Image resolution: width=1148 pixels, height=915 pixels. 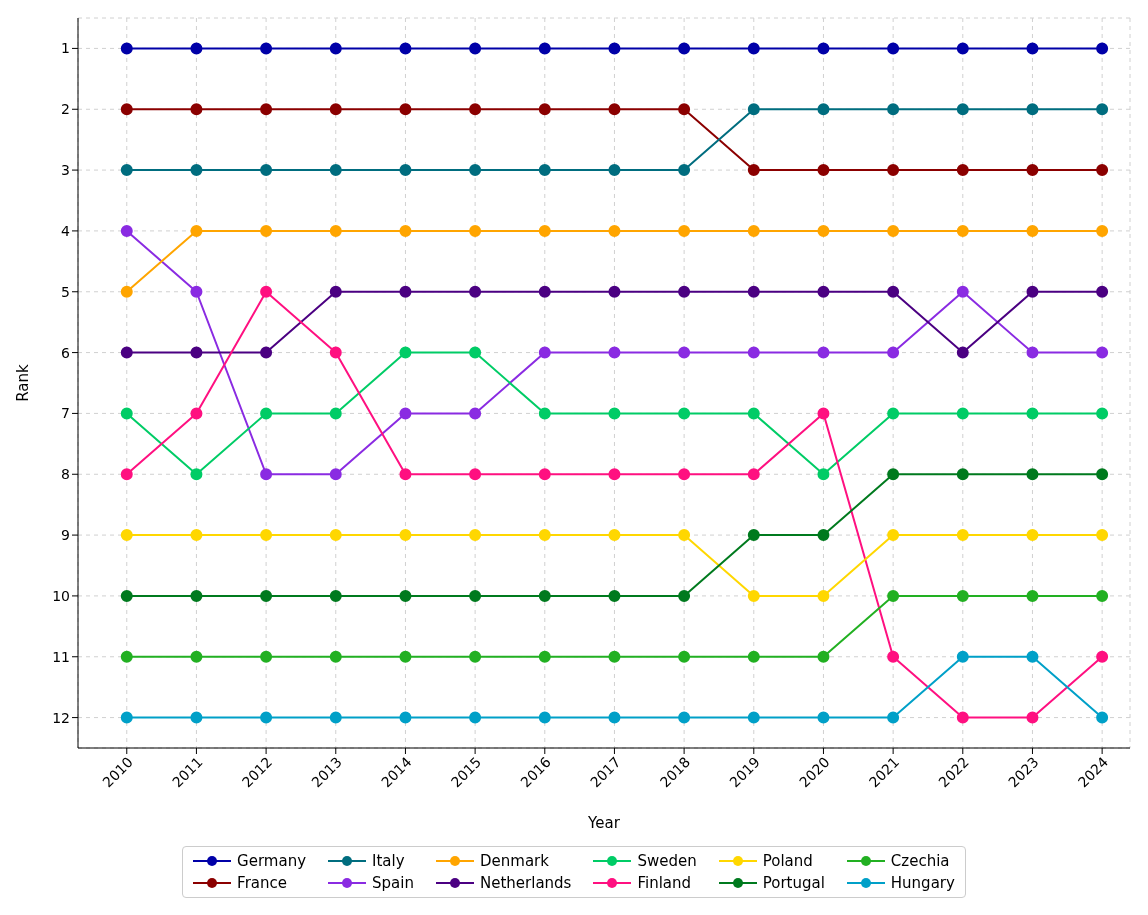 I want to click on legend-label: Italy, so click(x=388, y=861).